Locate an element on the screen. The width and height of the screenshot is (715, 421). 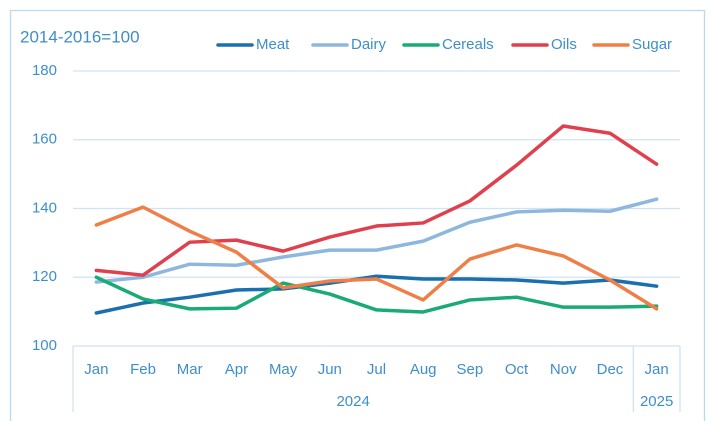
x-tick-label: Feb is located at coordinates (143, 369).